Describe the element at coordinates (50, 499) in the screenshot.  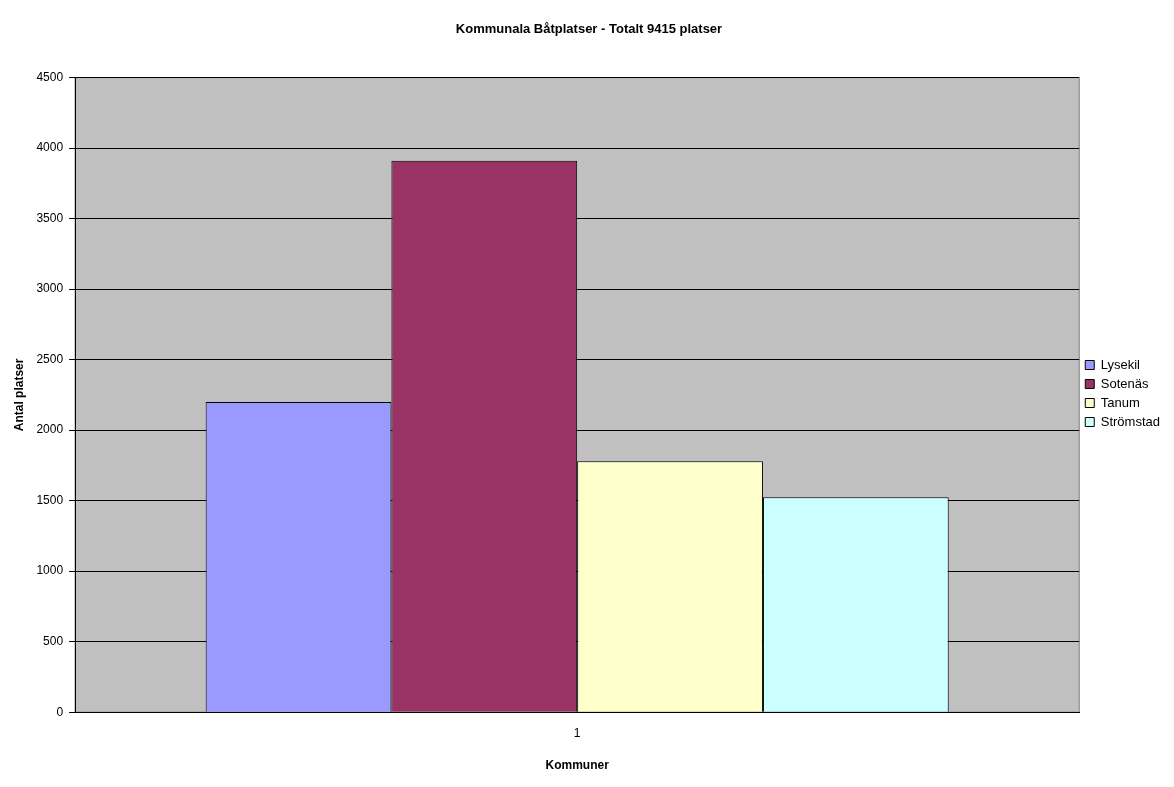
I see `y-tick-label: 1500` at that location.